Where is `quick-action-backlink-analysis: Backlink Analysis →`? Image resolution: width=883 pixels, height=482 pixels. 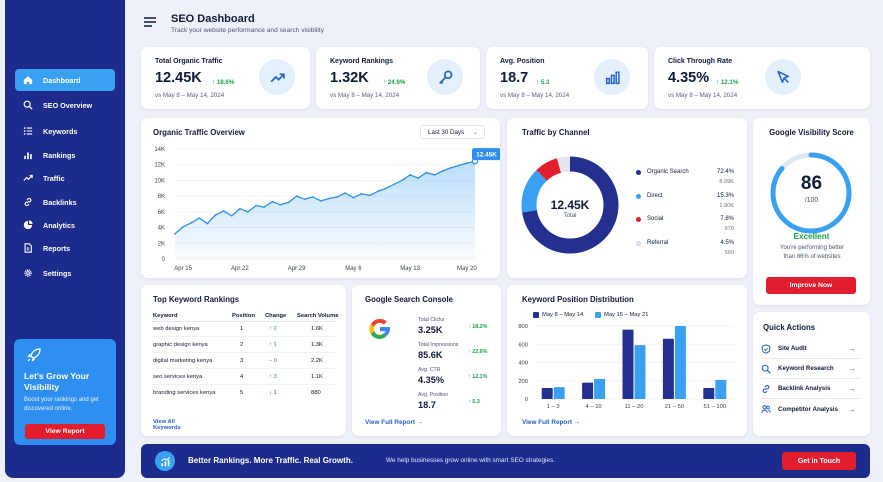
quick-action-backlink-analysis: Backlink Analysis → is located at coordinates (810, 389).